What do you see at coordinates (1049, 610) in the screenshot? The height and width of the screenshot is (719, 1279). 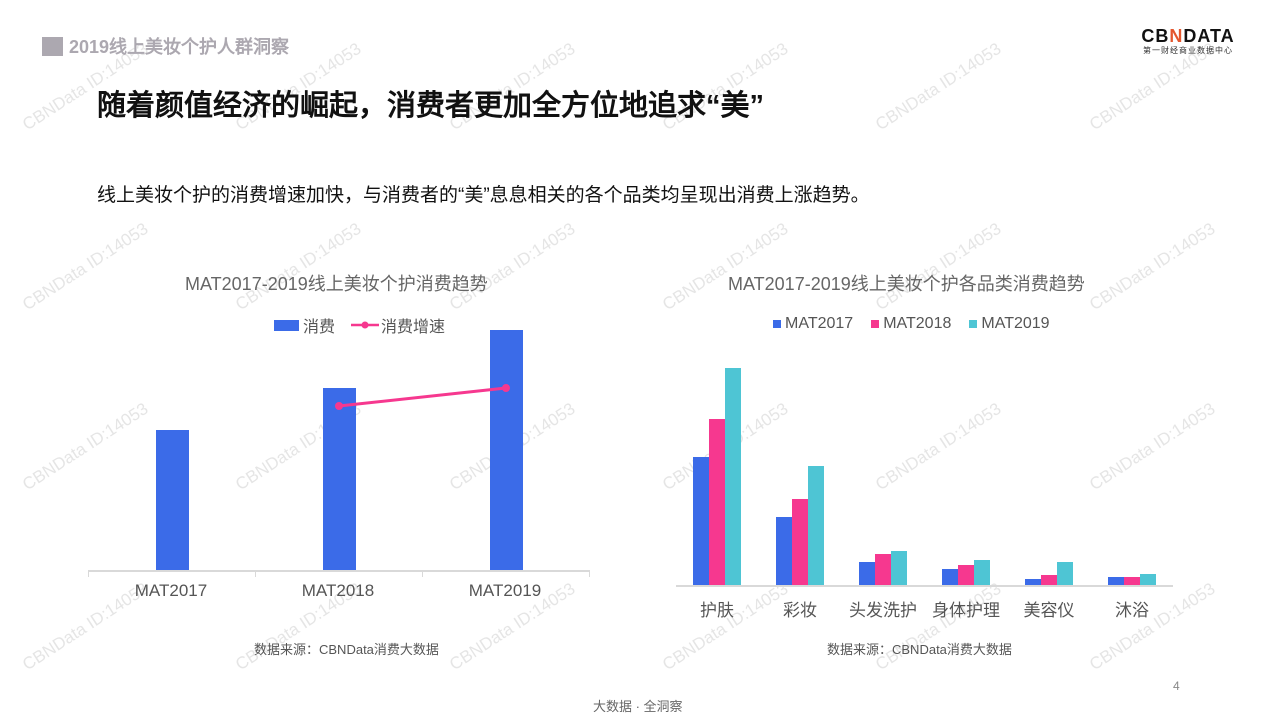 I see `right-xlabel: 美容仪` at bounding box center [1049, 610].